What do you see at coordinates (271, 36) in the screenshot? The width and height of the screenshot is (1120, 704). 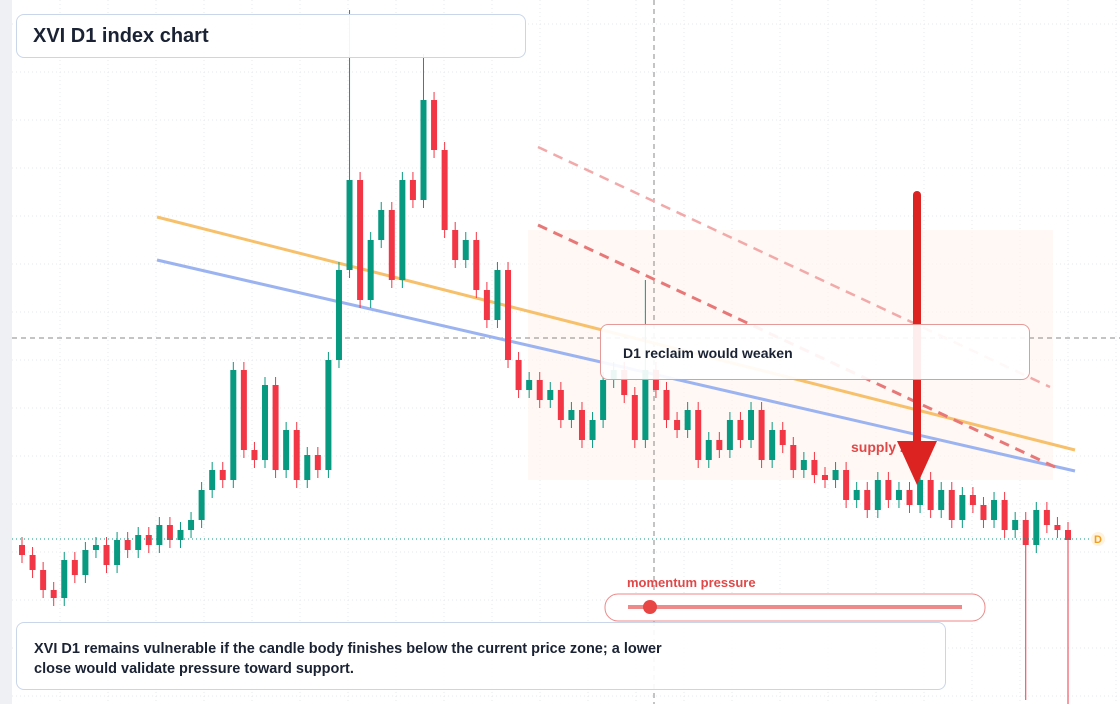 I see `chart-title: XVI D1 index chart` at bounding box center [271, 36].